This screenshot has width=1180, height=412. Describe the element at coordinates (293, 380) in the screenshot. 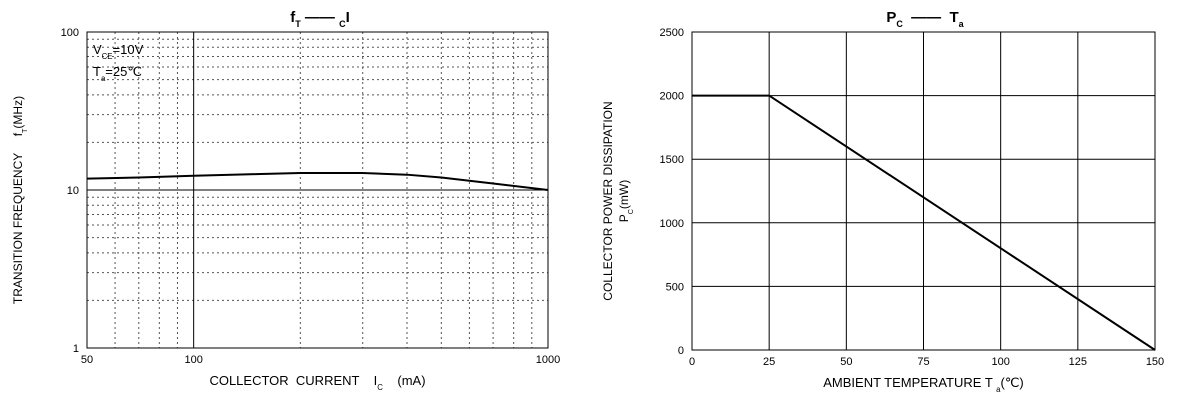

I see `x-axis-label-part: COLLECTOR CURRENT I` at that location.